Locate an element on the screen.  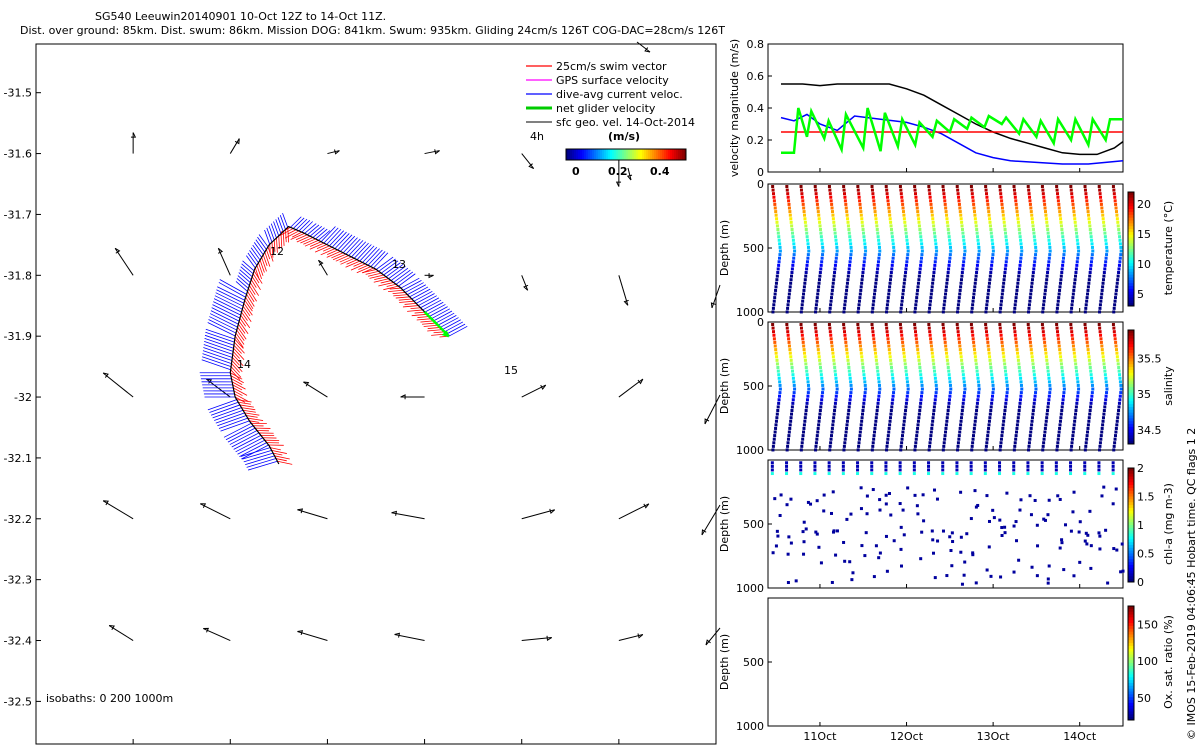
depth-ylabel: Depth (m) is located at coordinates (724, 248).